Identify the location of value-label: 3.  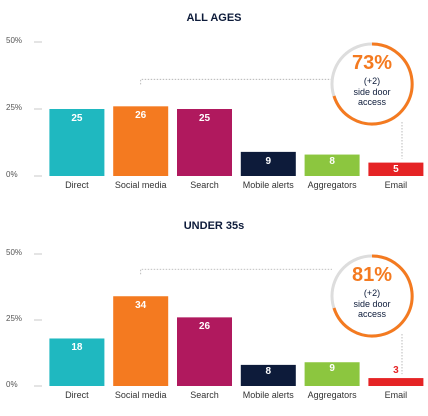
(396, 371).